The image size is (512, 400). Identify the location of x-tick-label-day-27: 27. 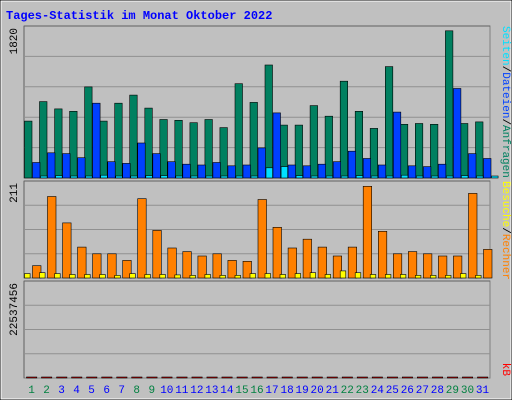
(422, 391).